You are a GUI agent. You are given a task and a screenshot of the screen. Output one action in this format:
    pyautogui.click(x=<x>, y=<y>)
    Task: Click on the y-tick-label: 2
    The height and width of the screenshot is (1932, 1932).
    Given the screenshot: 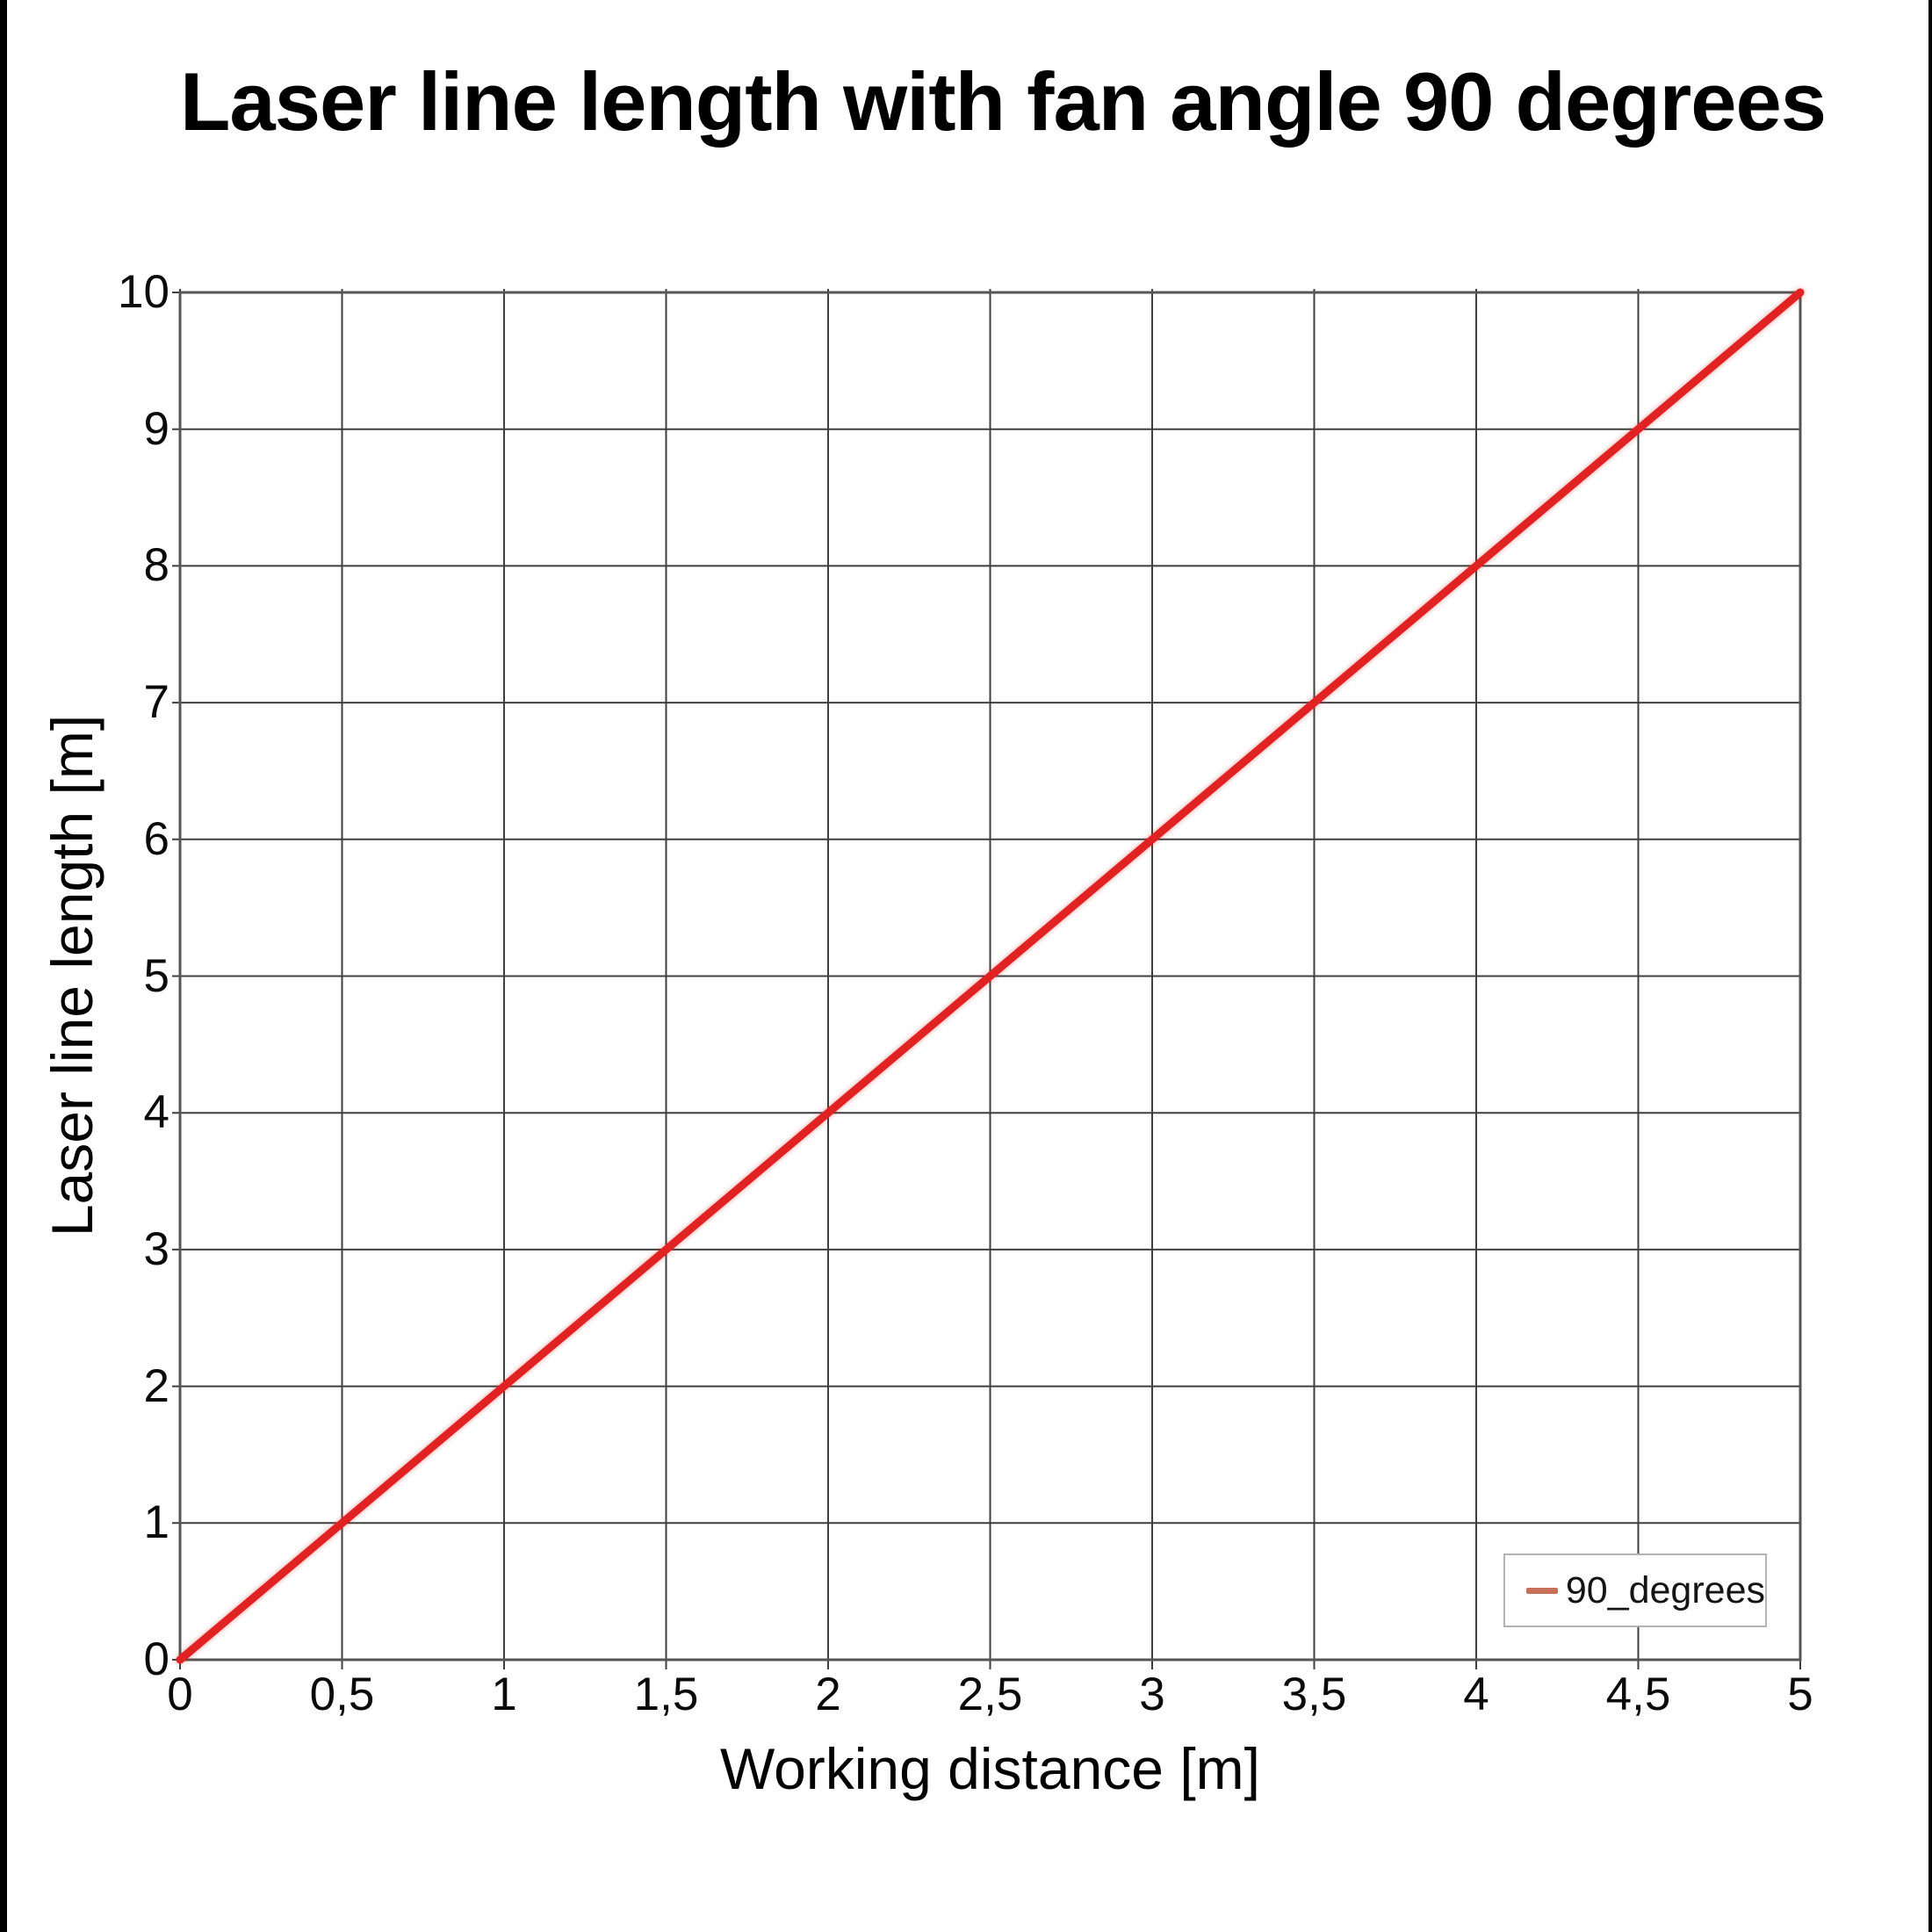 What is the action you would take?
    pyautogui.click(x=156, y=1385)
    